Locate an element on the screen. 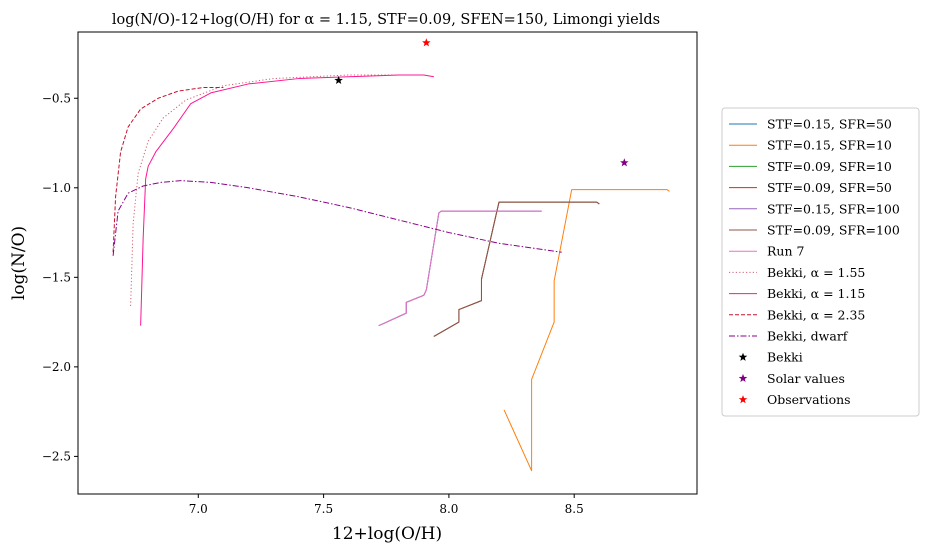  legend-label: Bekki, α = 1.55 is located at coordinates (816, 272).